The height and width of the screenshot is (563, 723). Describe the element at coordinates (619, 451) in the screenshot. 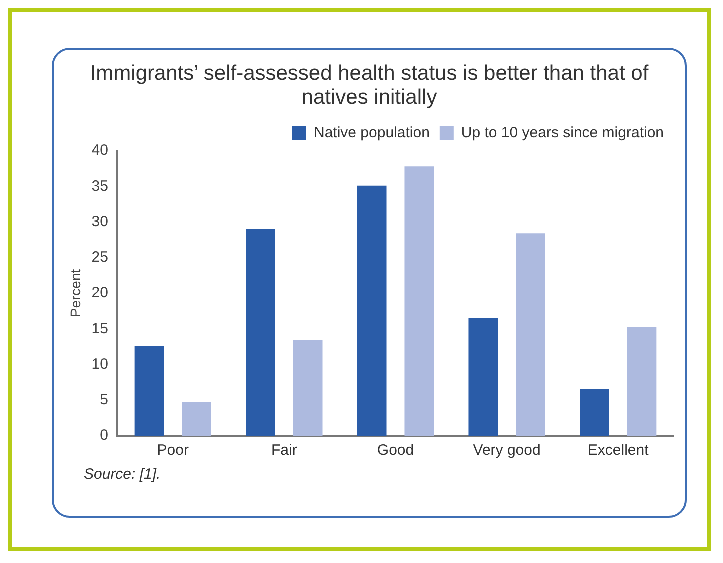

I see `x-tick-label: Excellent` at that location.